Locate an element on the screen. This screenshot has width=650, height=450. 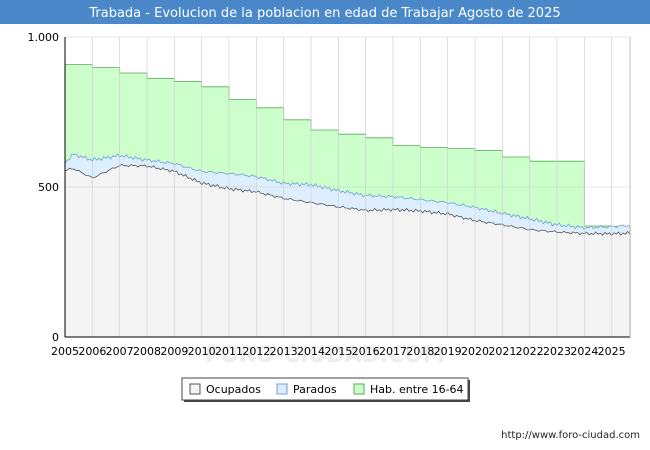
title-bar is located at coordinates (325, 12).